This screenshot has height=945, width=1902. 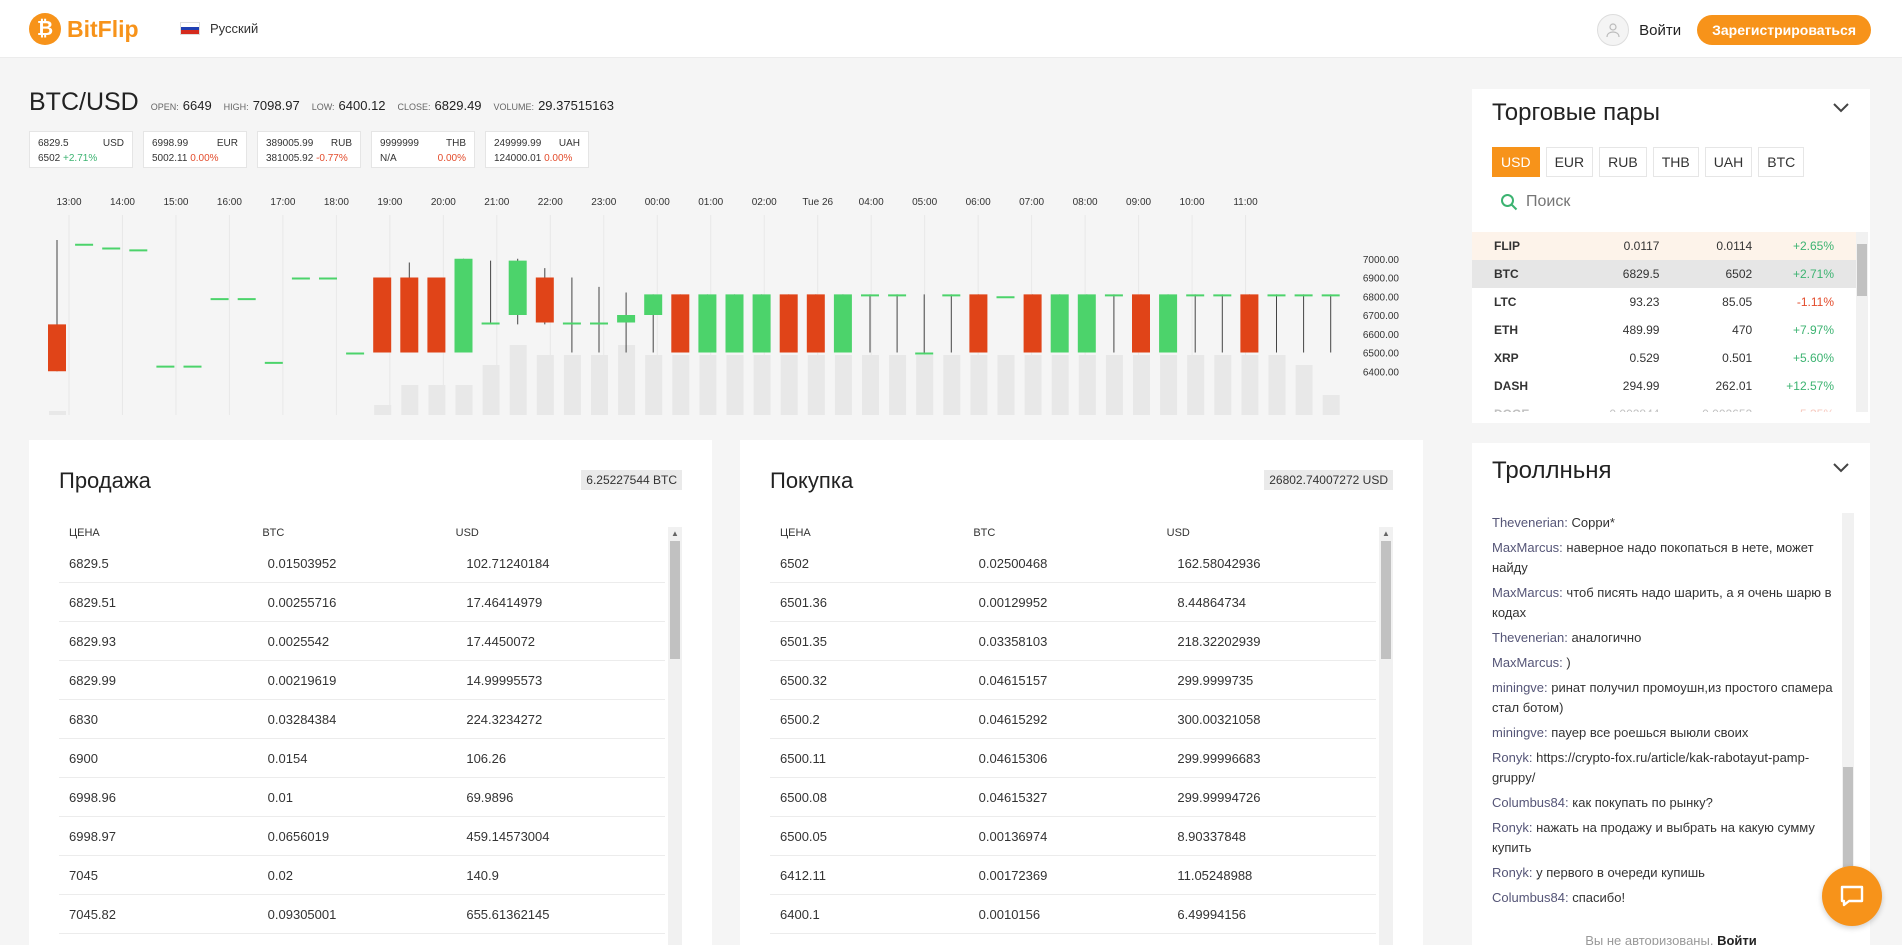 I want to click on order-row: 6412.11 0.00172369 11.05248988, so click(x=1073, y=875).